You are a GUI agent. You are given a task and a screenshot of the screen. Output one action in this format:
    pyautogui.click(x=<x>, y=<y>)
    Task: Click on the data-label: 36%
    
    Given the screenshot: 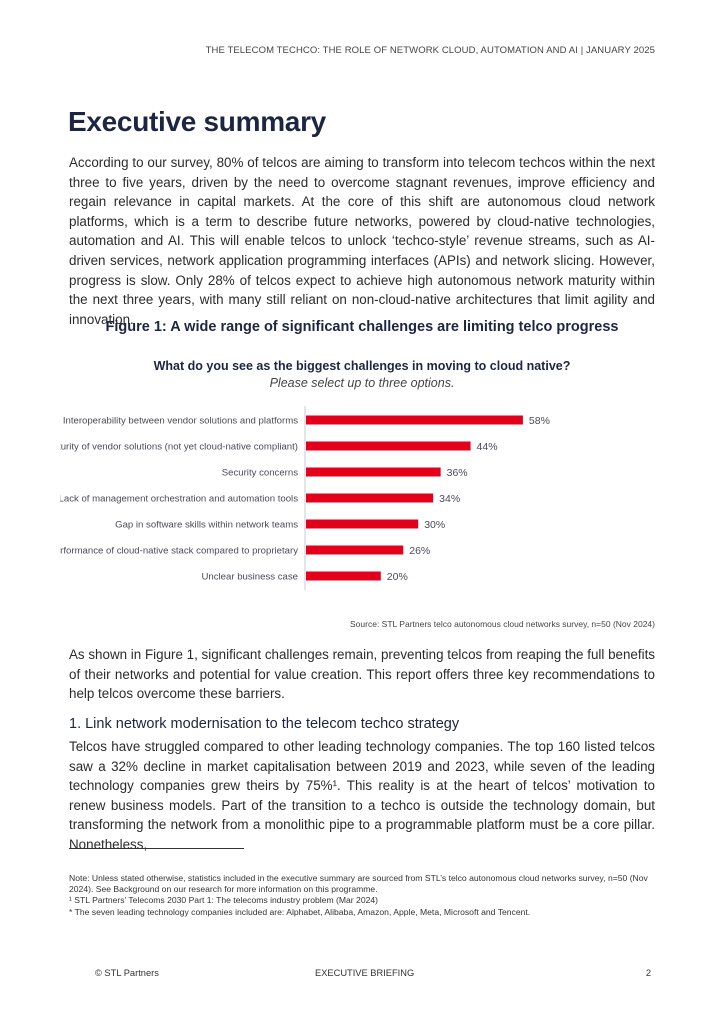 What is the action you would take?
    pyautogui.click(x=457, y=473)
    